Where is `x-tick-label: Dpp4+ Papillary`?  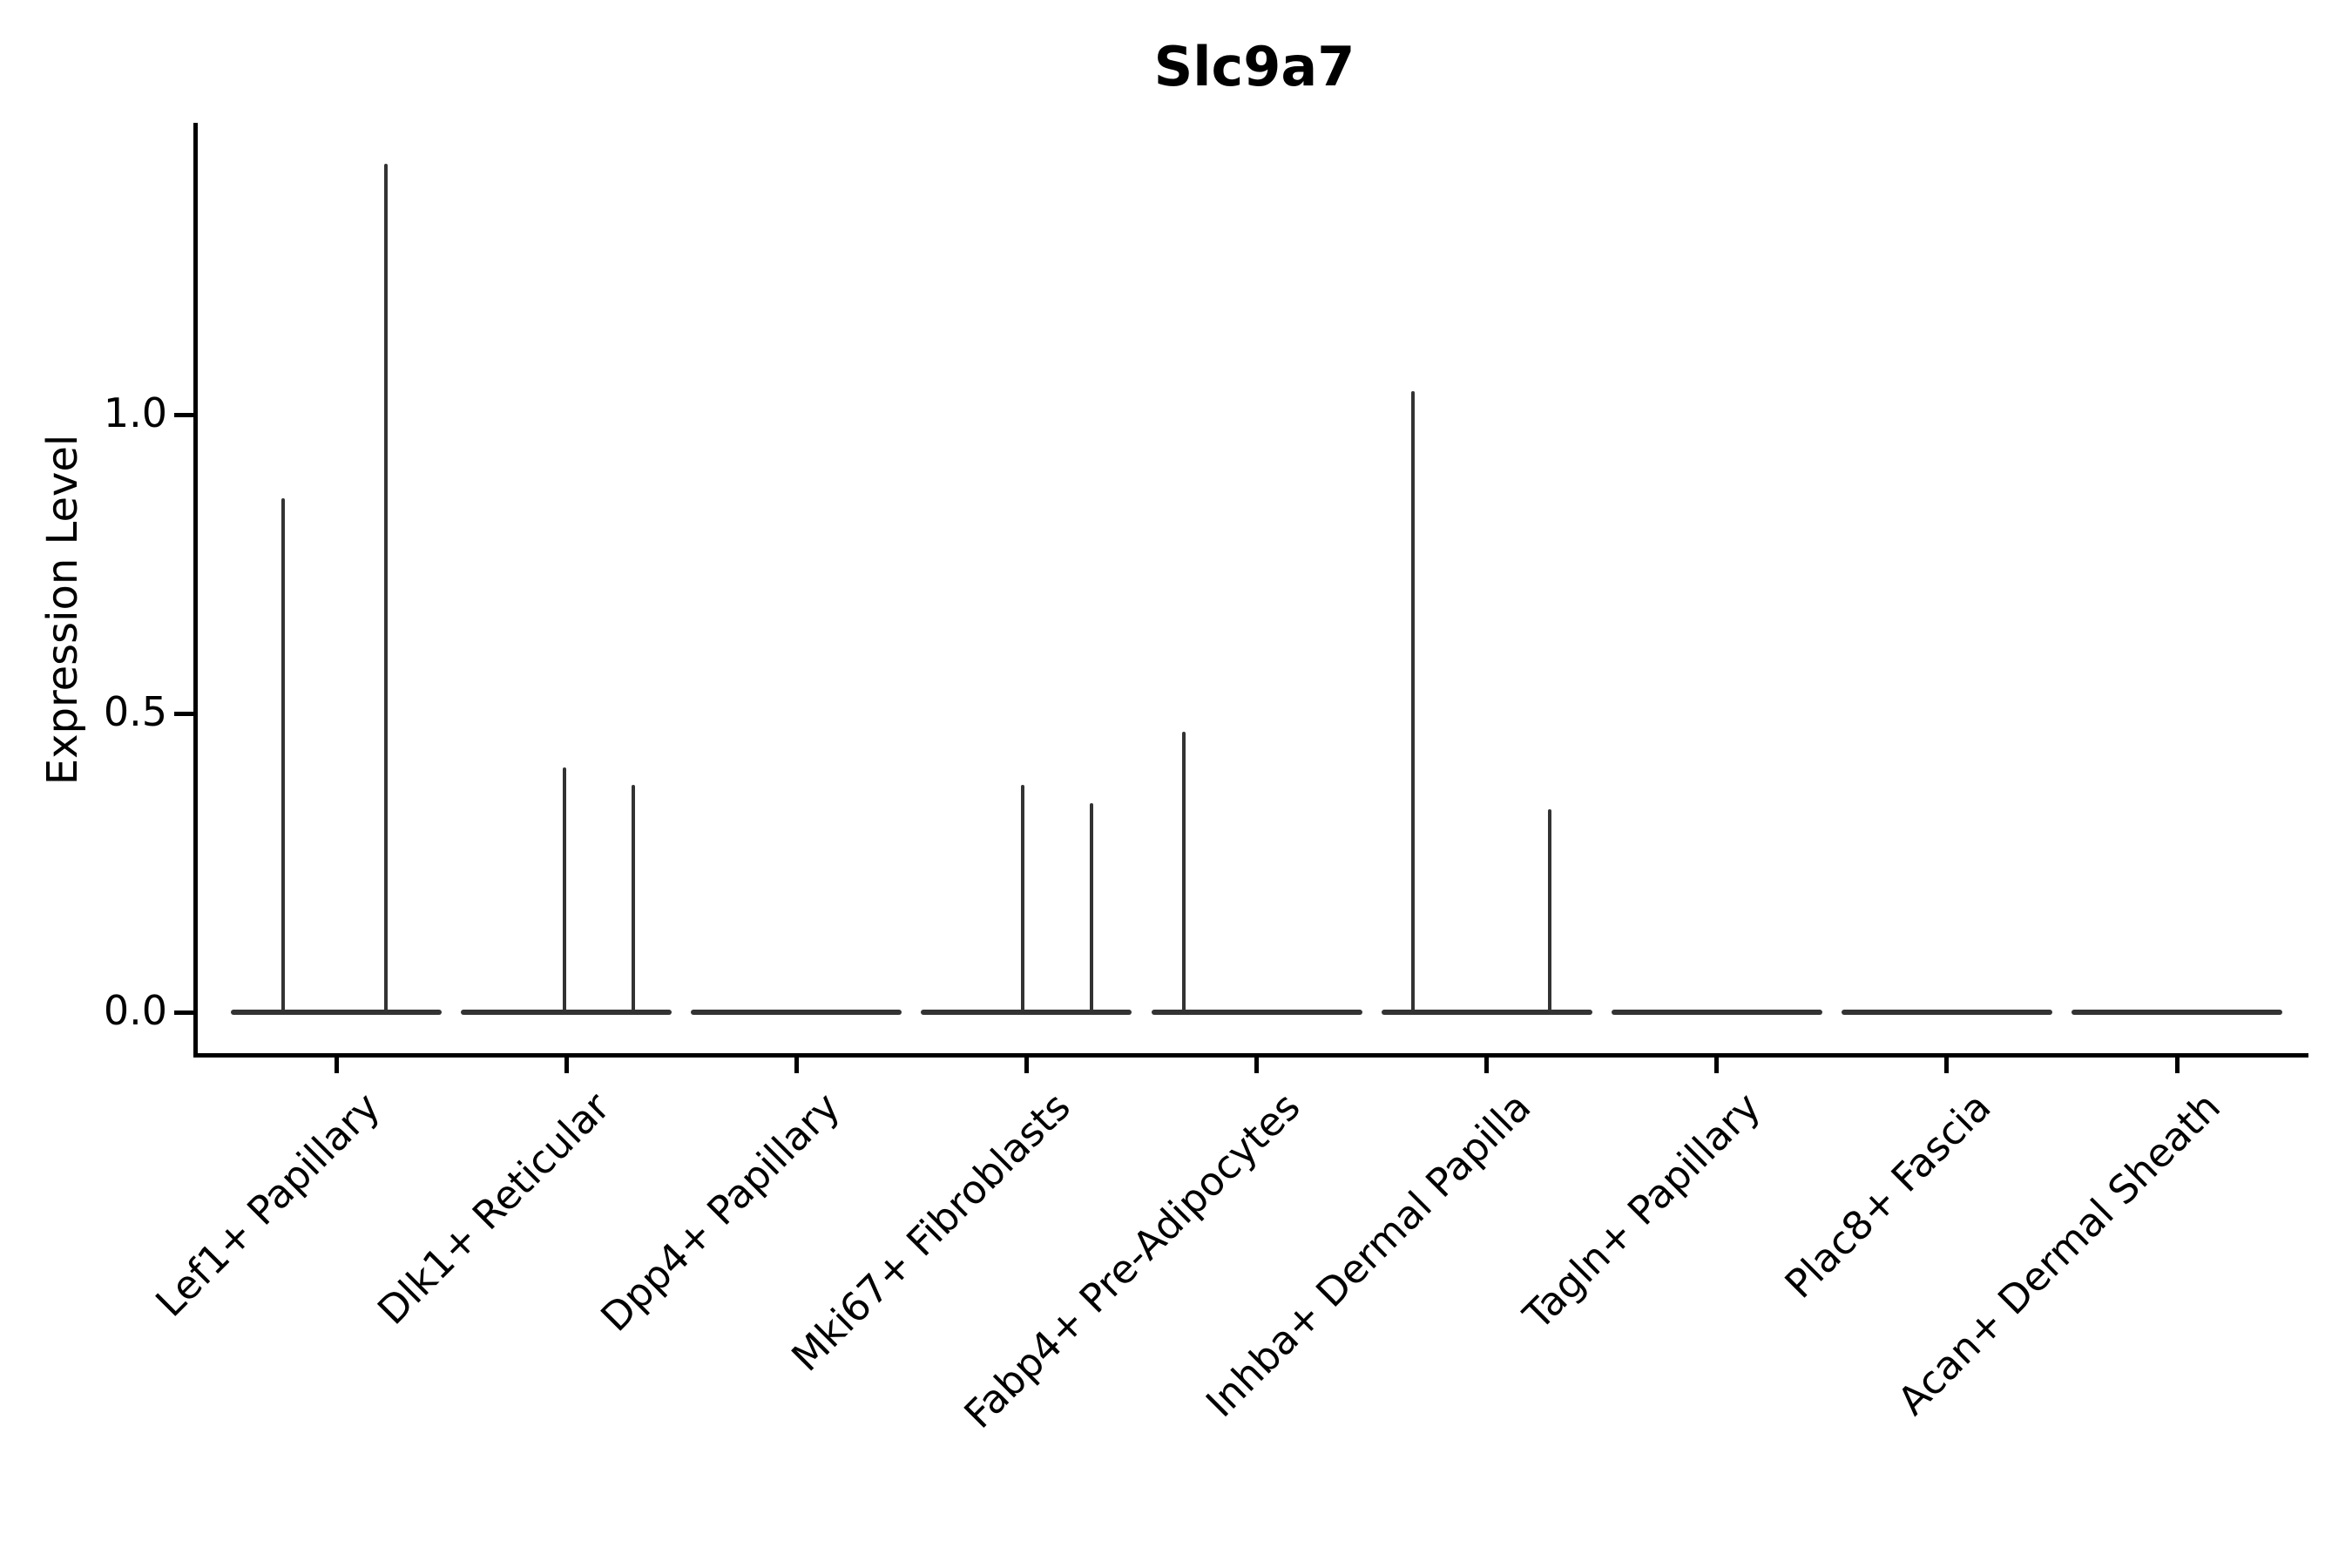 x-tick-label: Dpp4+ Papillary is located at coordinates (720, 1212).